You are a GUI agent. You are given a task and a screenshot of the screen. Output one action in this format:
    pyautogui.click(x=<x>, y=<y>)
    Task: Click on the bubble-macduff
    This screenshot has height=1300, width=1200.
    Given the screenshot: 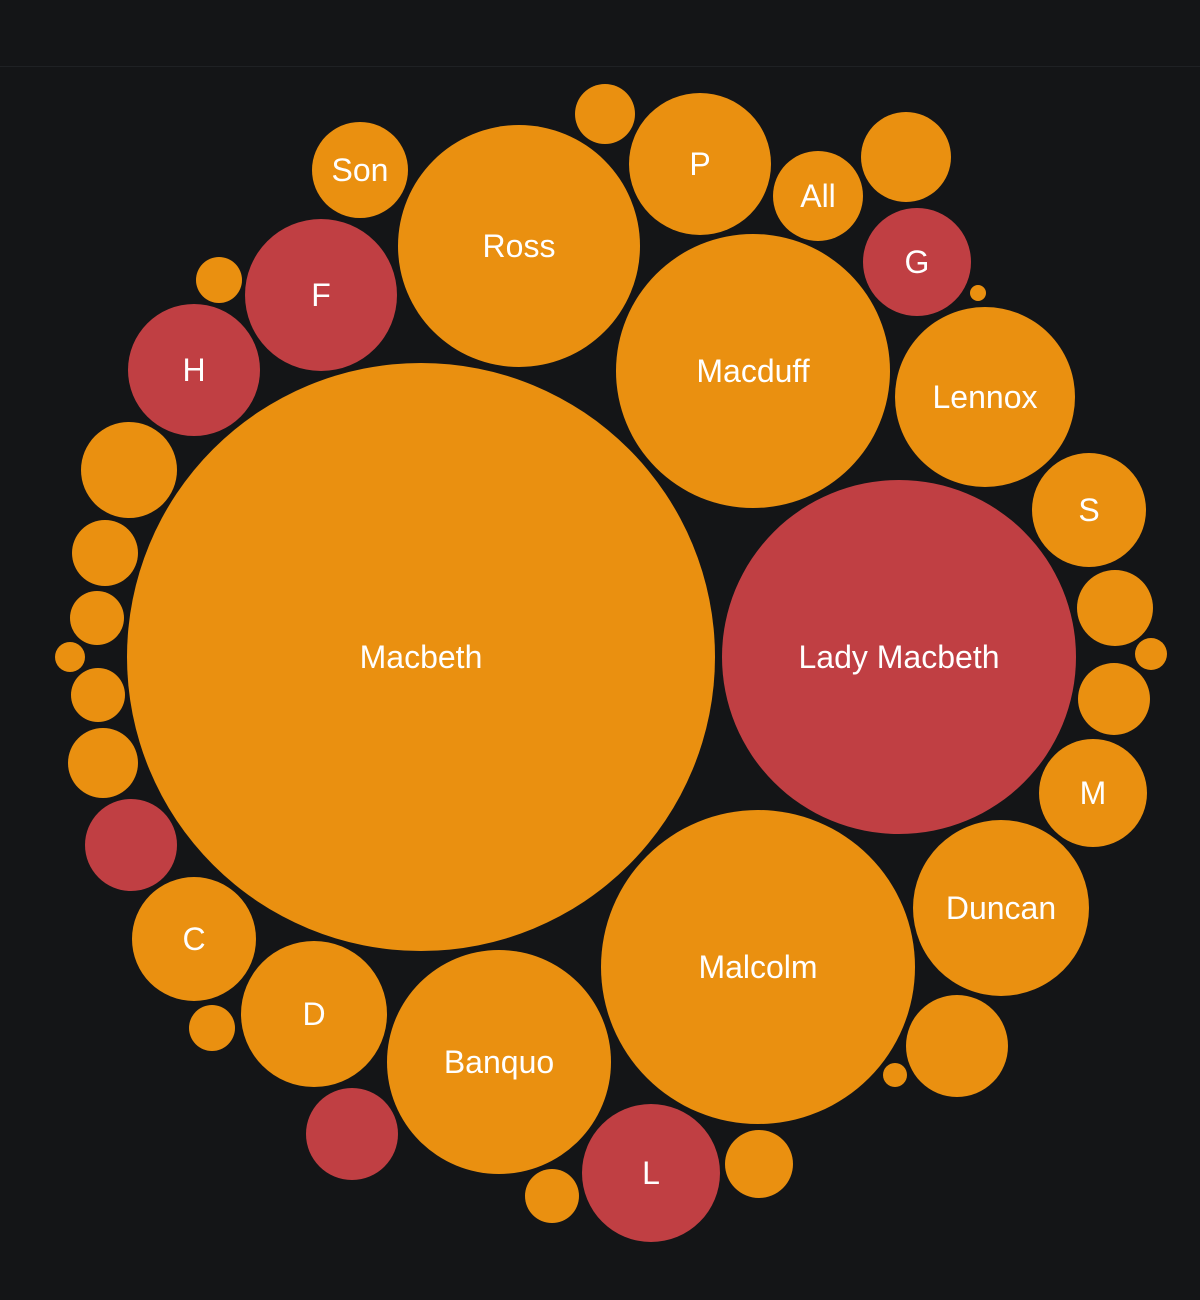 What is the action you would take?
    pyautogui.click(x=753, y=371)
    